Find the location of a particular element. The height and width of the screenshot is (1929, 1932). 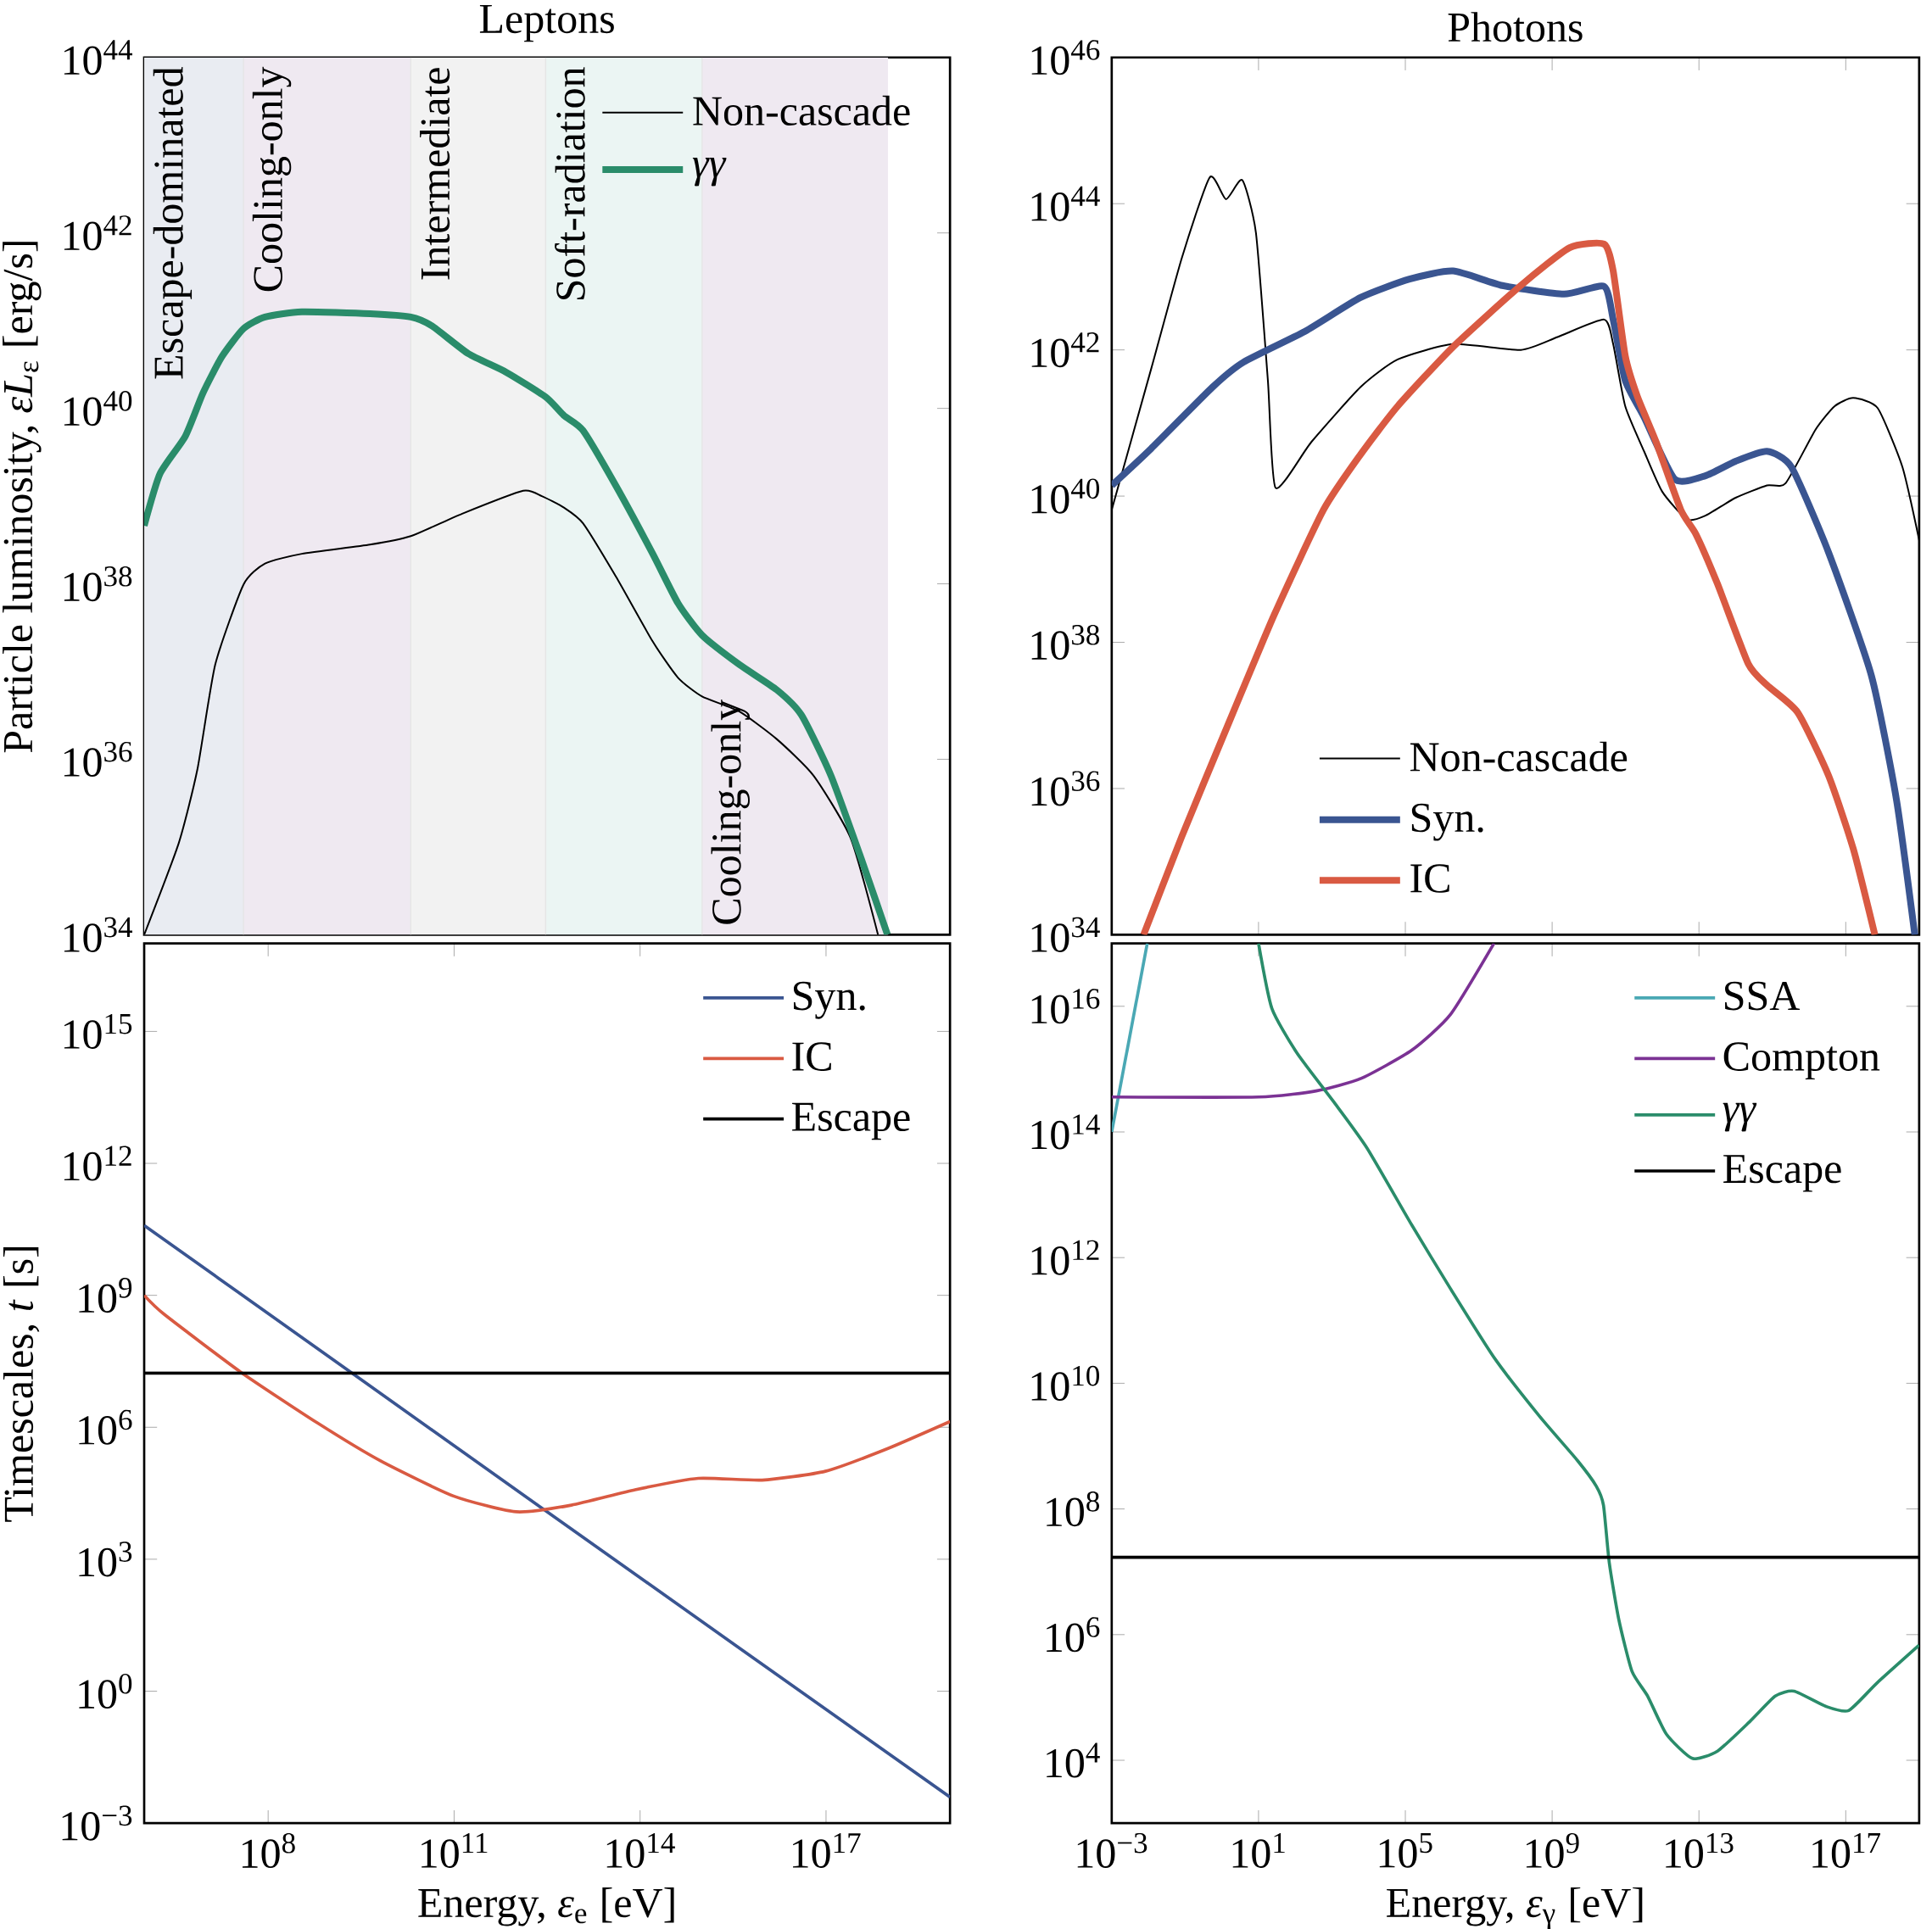

x-tick-label: 10$^{5}$ is located at coordinates (1405, 1850).